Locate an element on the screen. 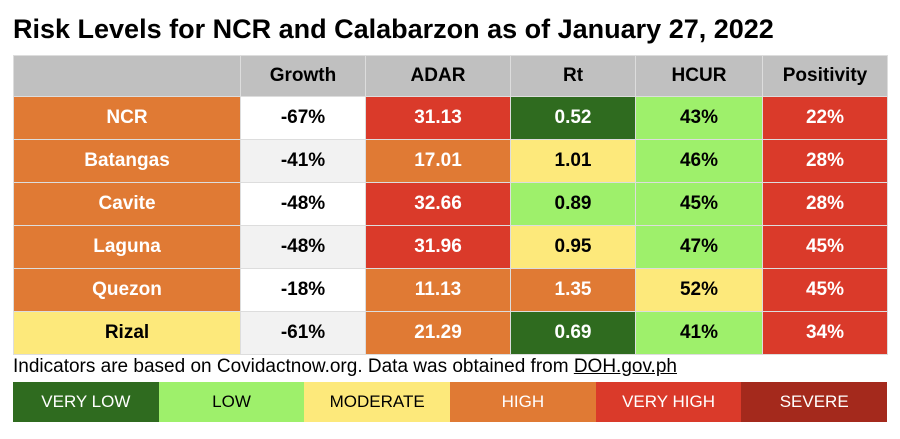 The image size is (900, 439). indicator-cell: 34% is located at coordinates (825, 333).